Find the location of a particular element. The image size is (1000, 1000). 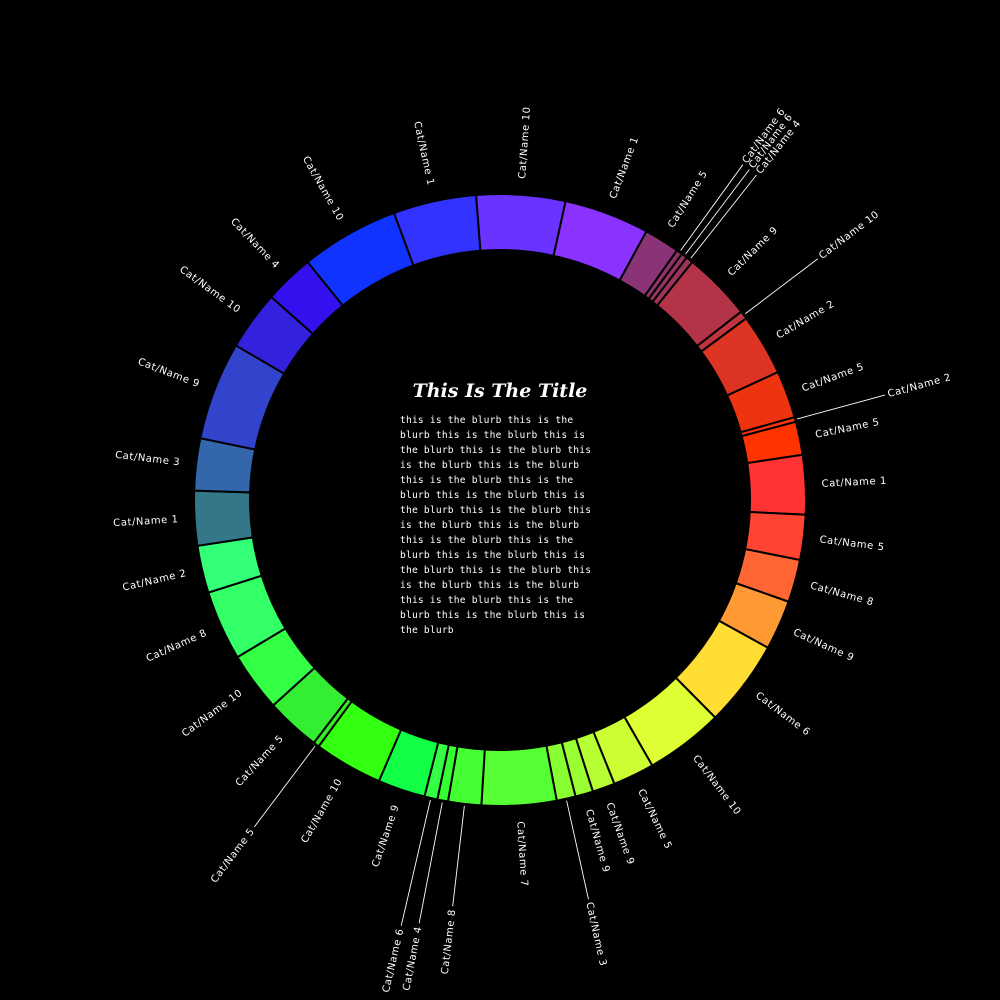

chart-title: This Is The Title is located at coordinates (500, 391).